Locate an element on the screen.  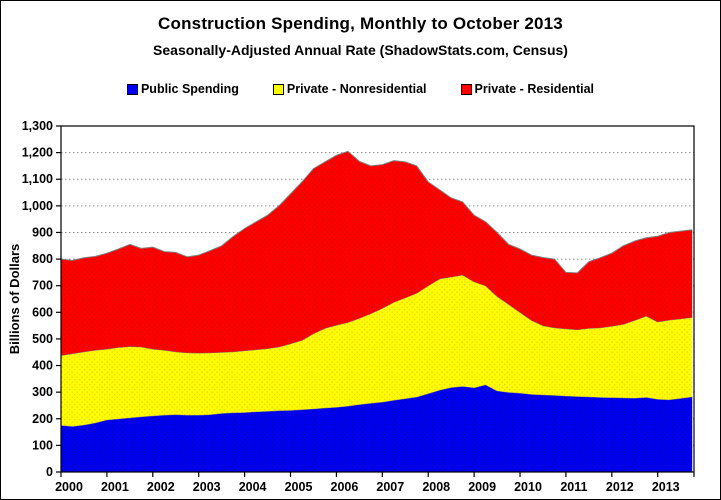
y-tick-label: 300 is located at coordinates (42, 392).